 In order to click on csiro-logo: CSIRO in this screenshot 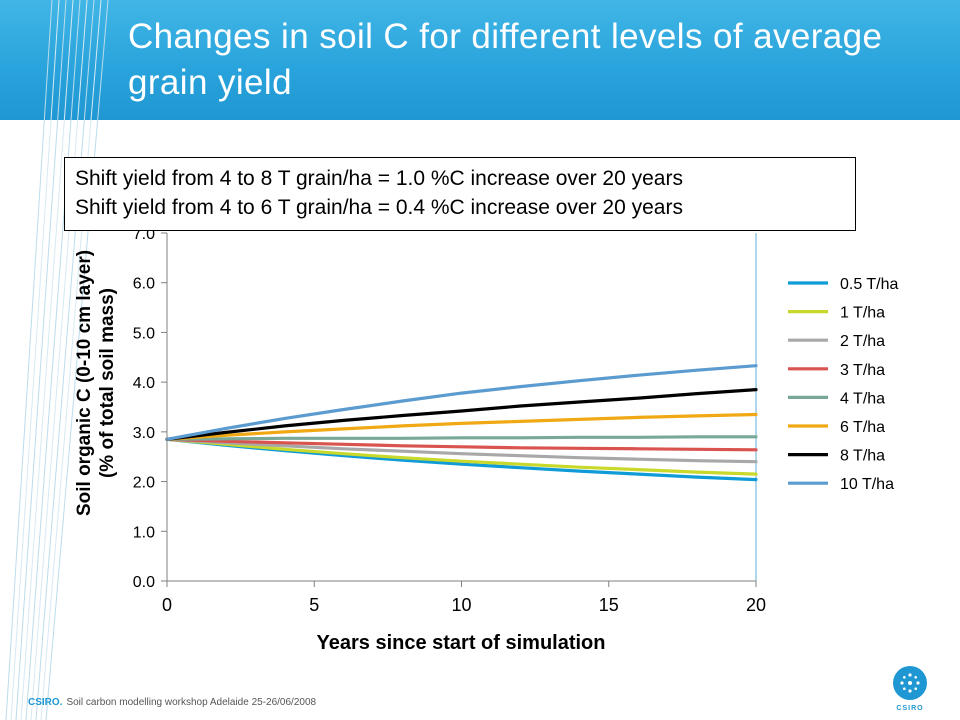, I will do `click(910, 689)`.